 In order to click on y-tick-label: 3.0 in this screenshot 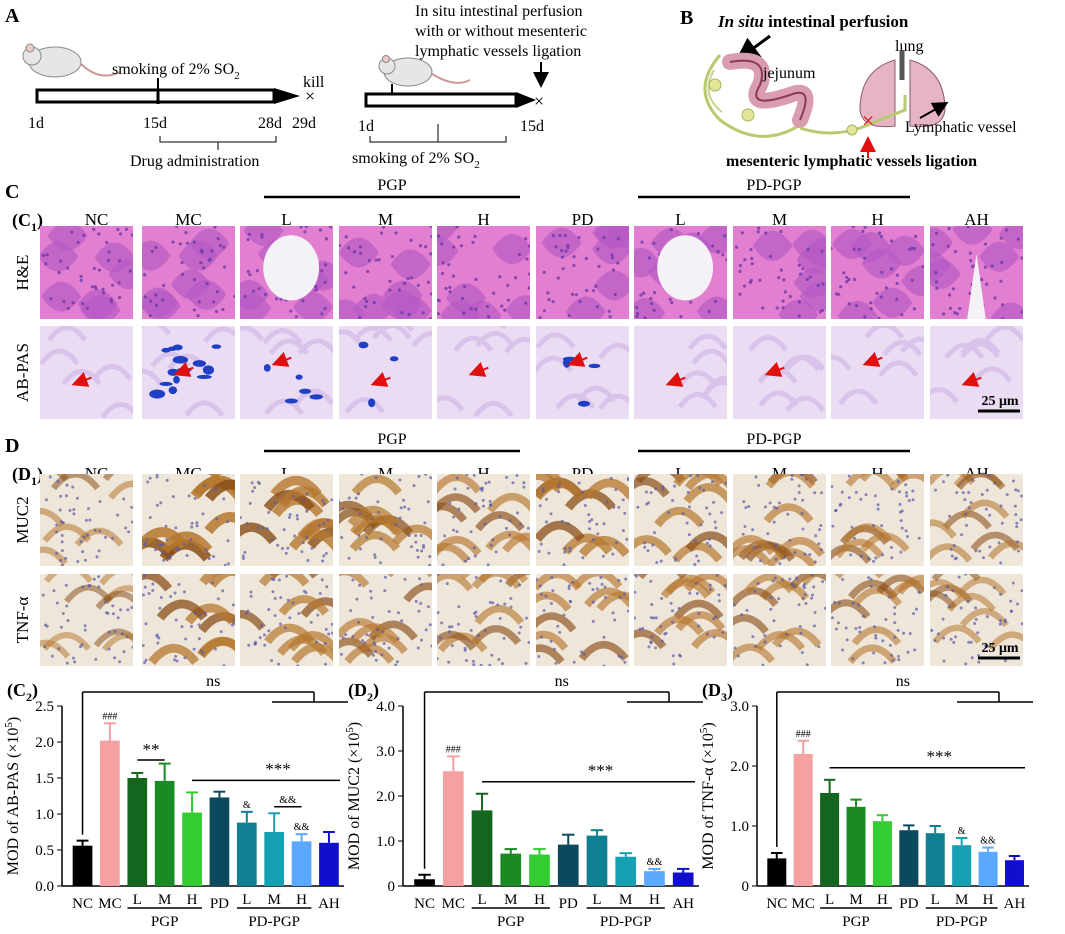, I will do `click(739, 707)`.